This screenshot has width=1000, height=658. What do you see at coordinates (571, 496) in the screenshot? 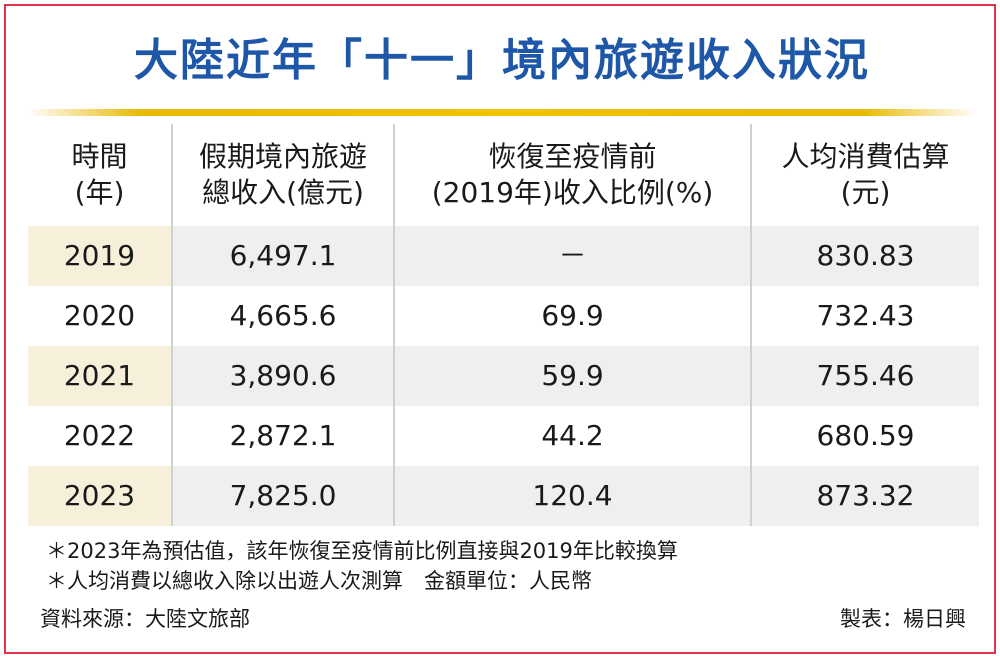
I see `cell-recovery: 120.4` at bounding box center [571, 496].